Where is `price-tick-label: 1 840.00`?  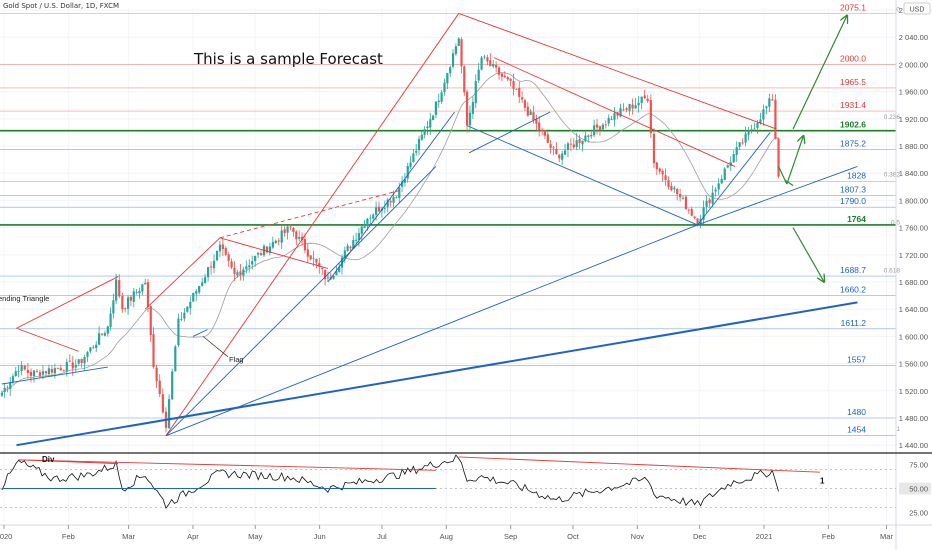
price-tick-label: 1 840.00 is located at coordinates (913, 173).